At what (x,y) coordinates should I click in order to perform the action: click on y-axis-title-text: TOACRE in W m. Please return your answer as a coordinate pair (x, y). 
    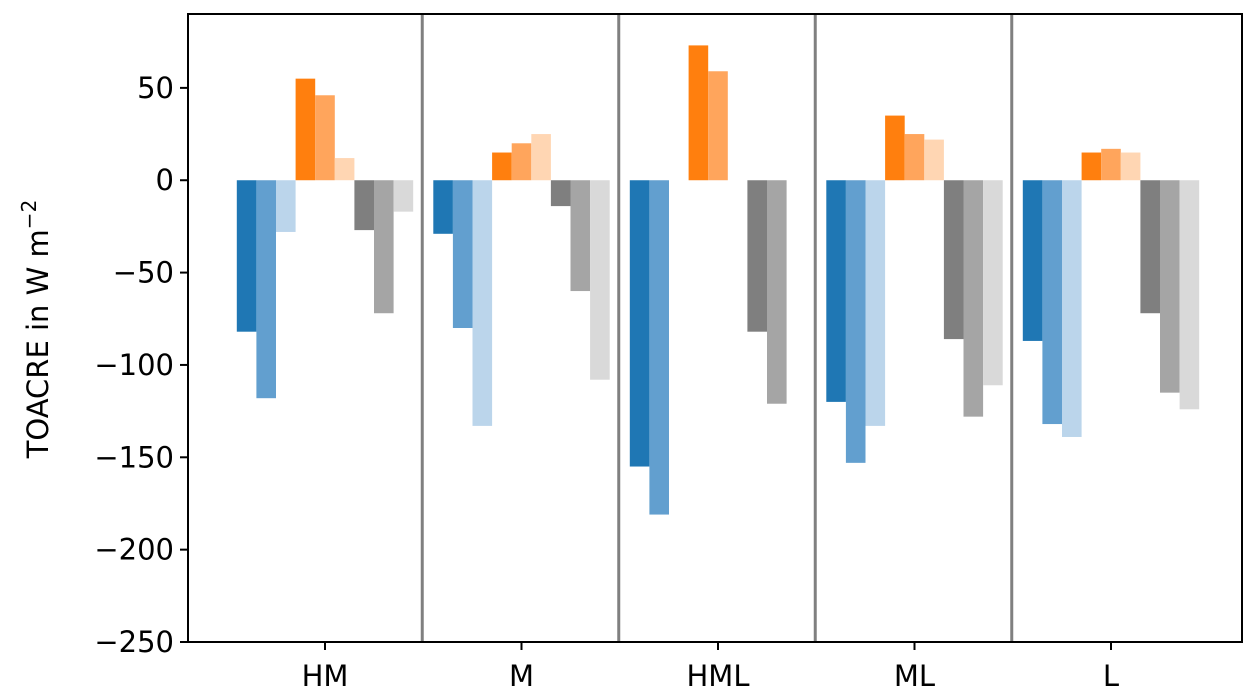
    Looking at the image, I should click on (38, 344).